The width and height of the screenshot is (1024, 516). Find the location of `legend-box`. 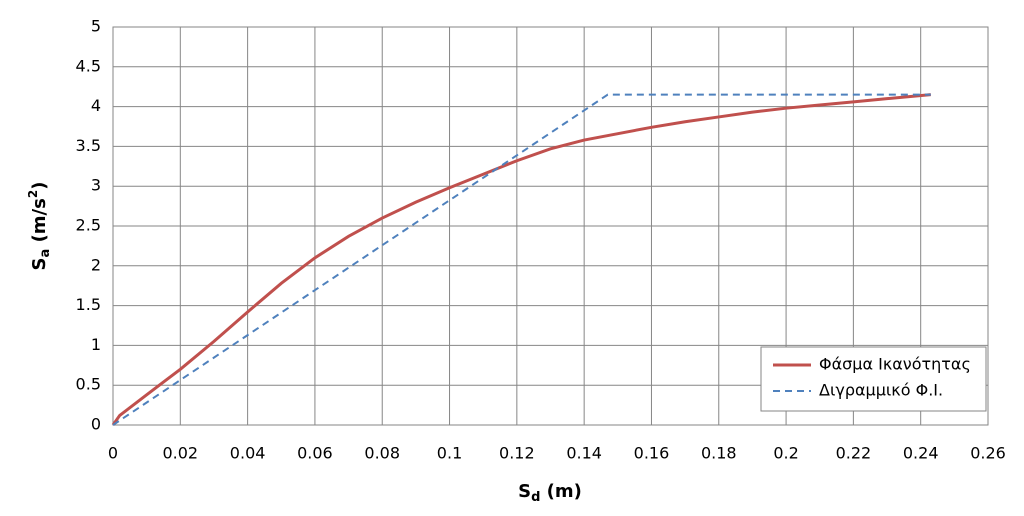

legend-box is located at coordinates (873, 379).